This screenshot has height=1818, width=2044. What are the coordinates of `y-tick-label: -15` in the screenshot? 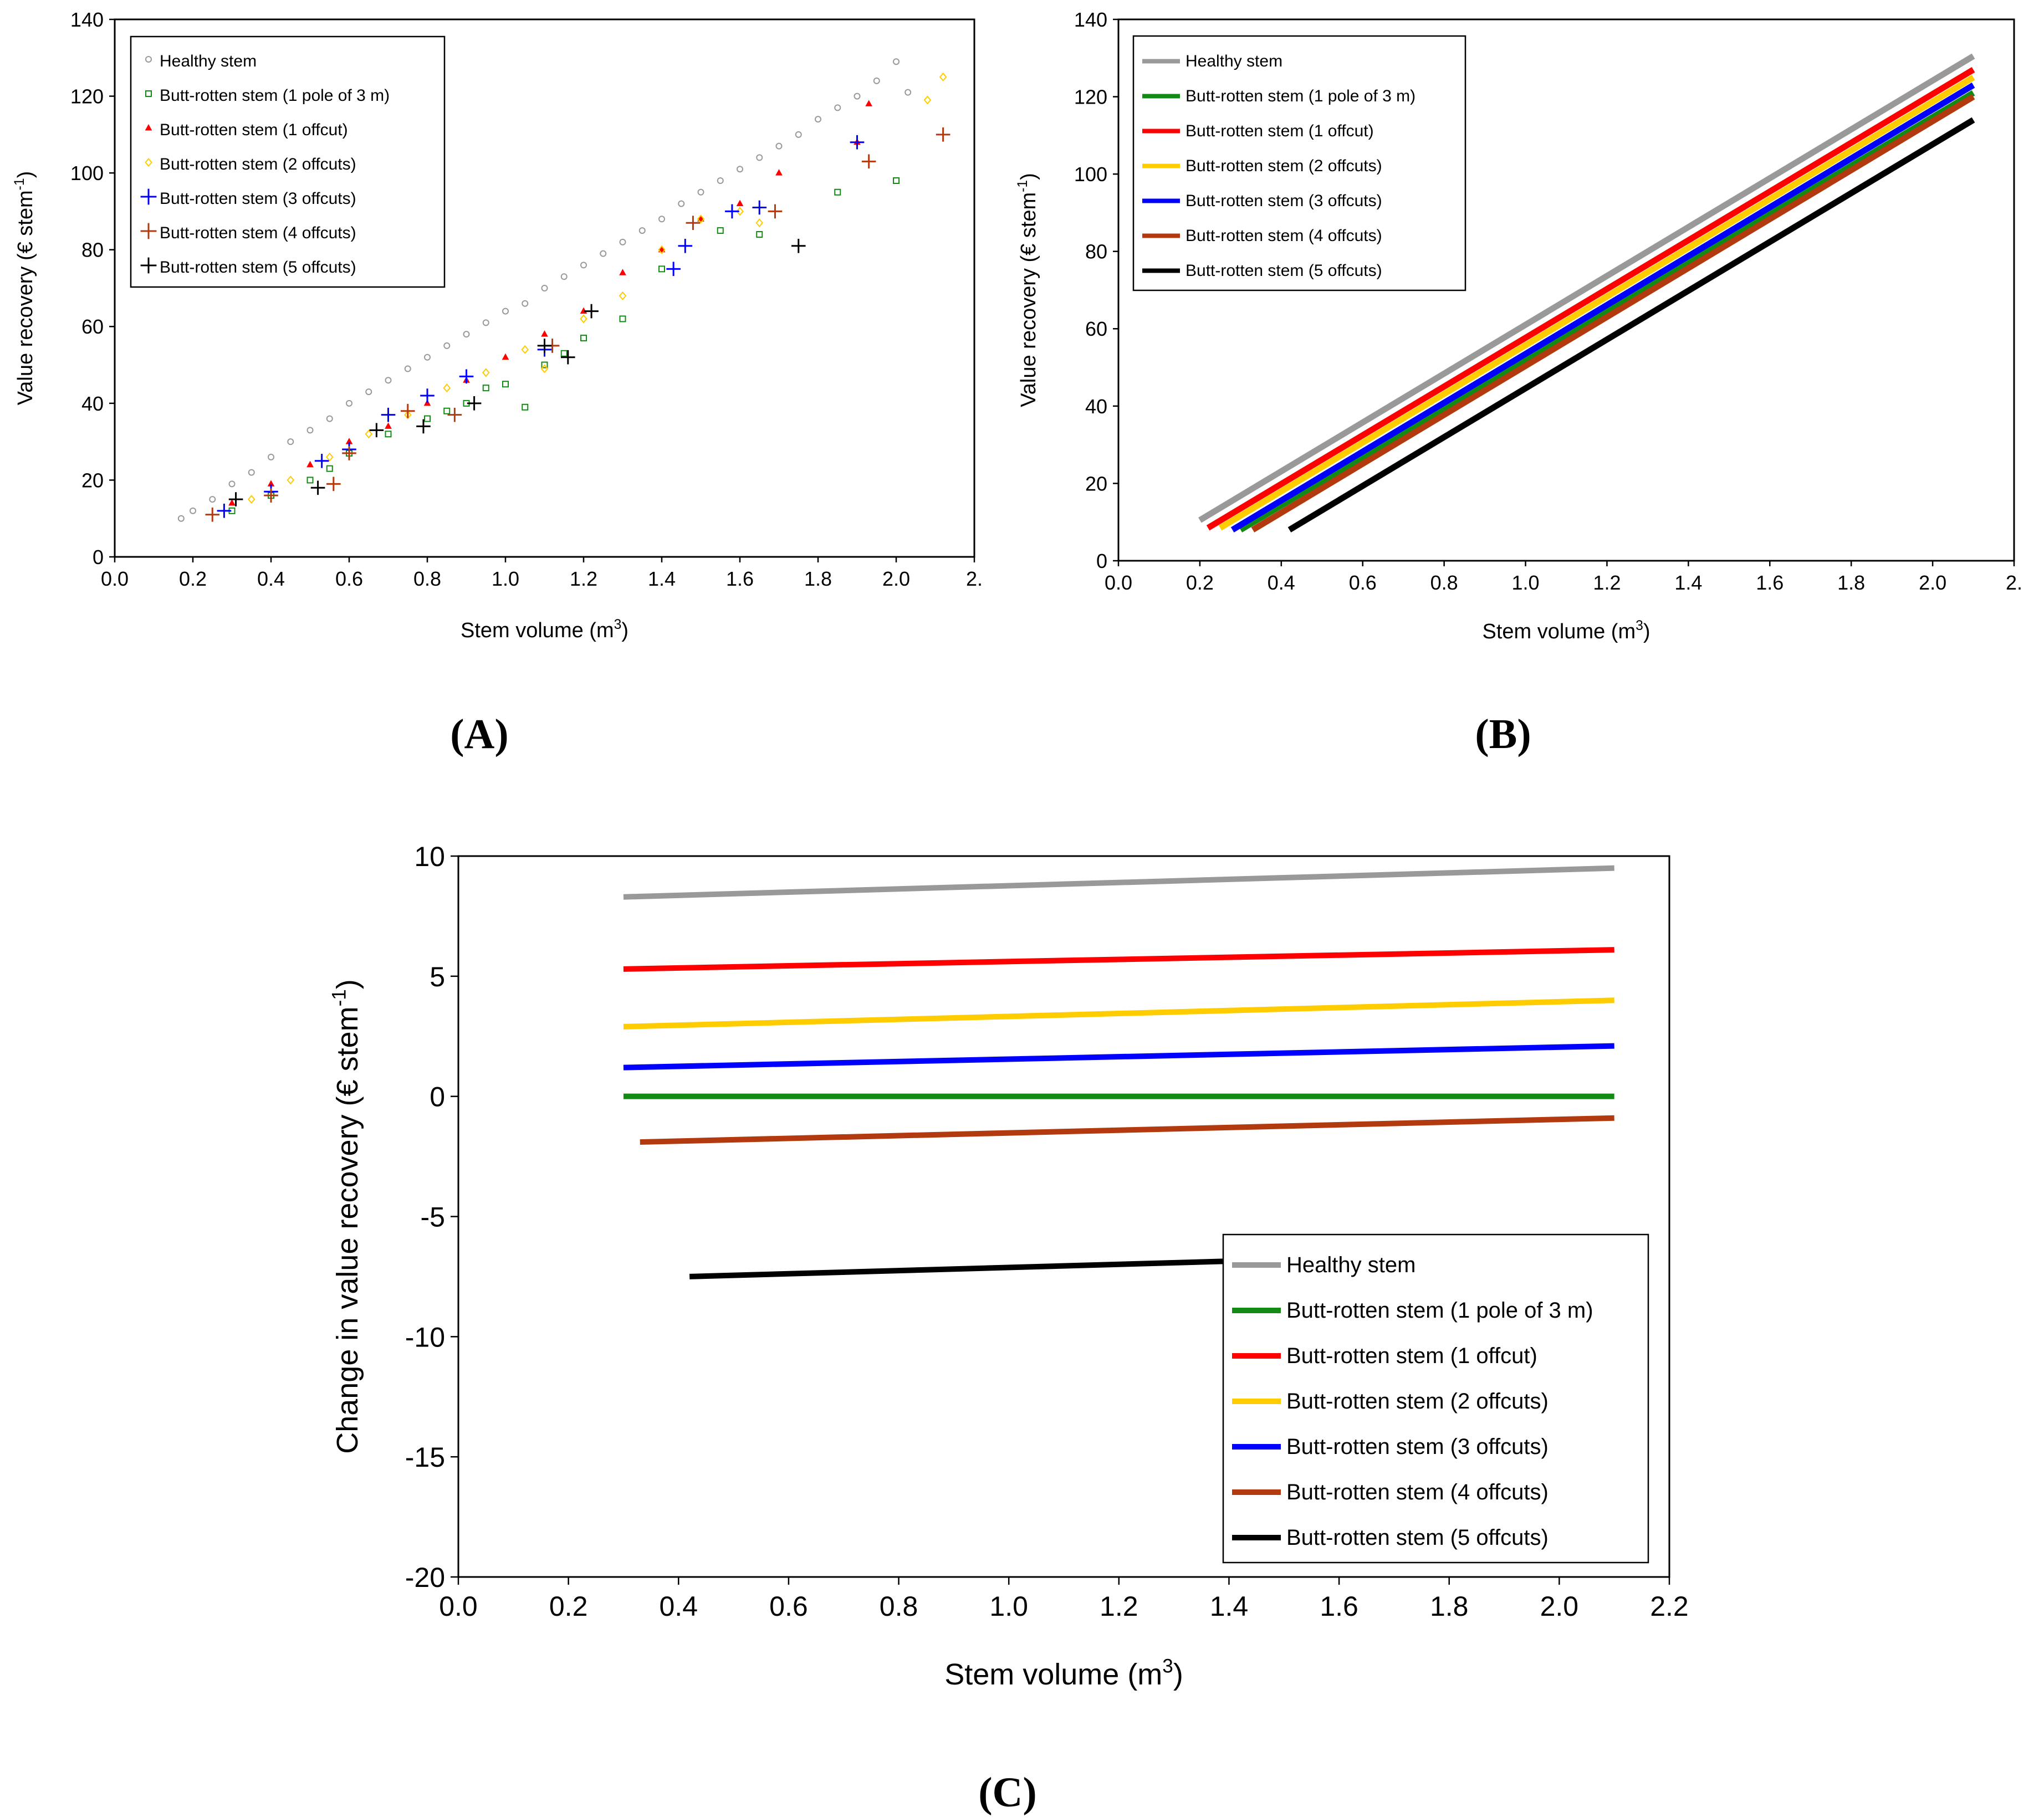 It's located at (425, 1458).